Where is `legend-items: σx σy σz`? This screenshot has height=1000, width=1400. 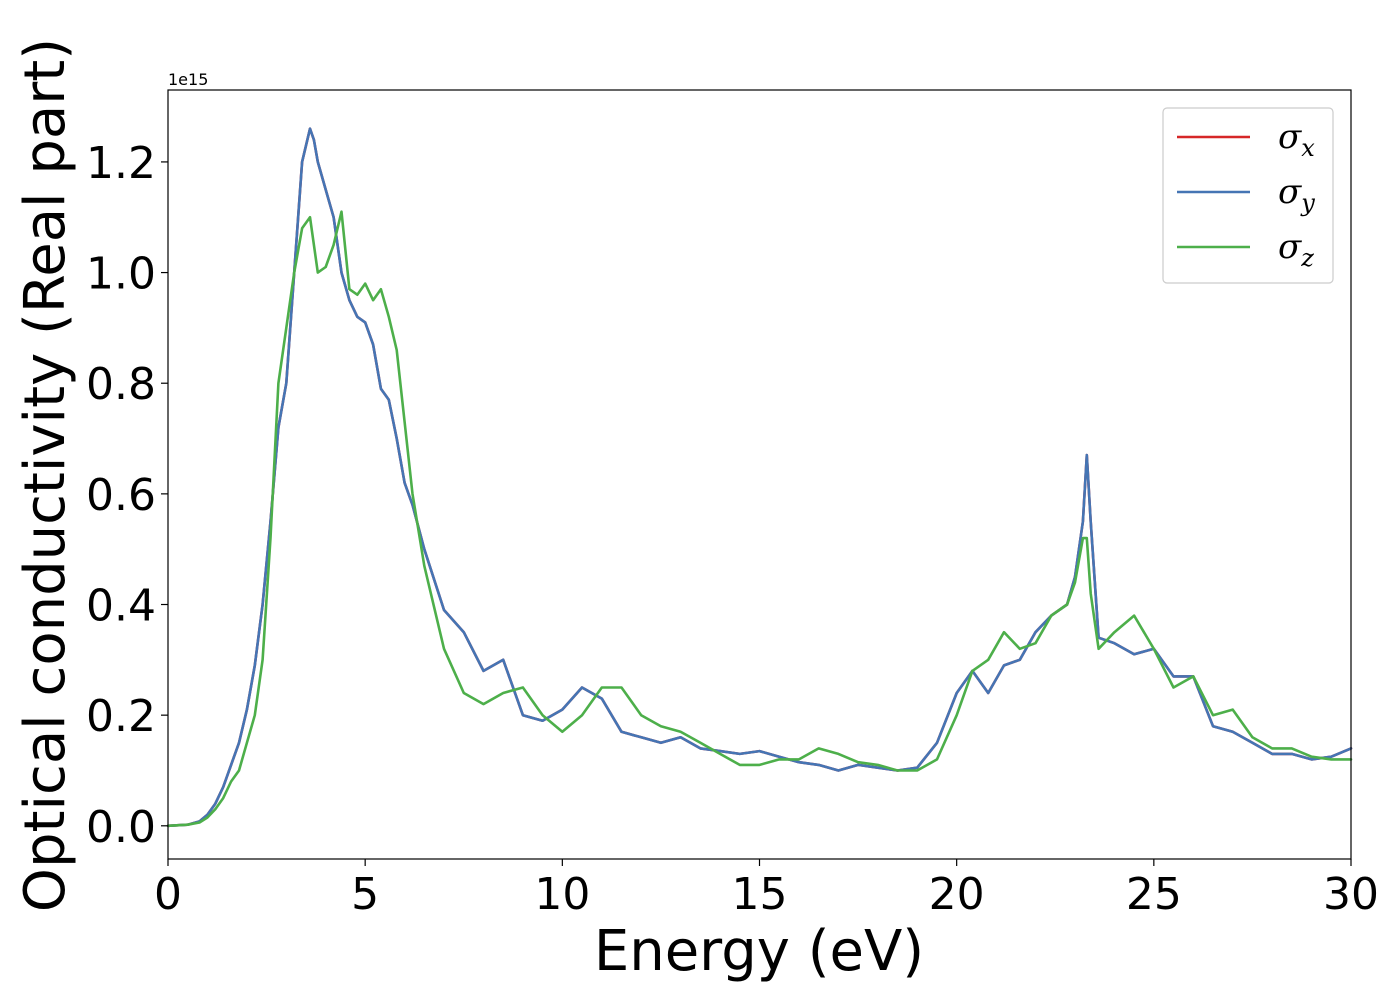
legend-items: σx σy σz is located at coordinates (1246, 194).